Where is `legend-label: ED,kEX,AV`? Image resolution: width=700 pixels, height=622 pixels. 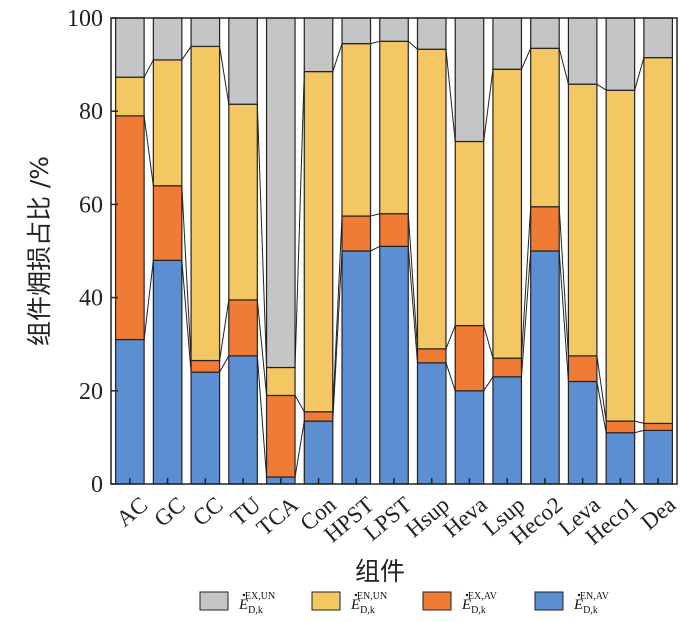 legend-label: ED,kEX,AV is located at coordinates (479, 603).